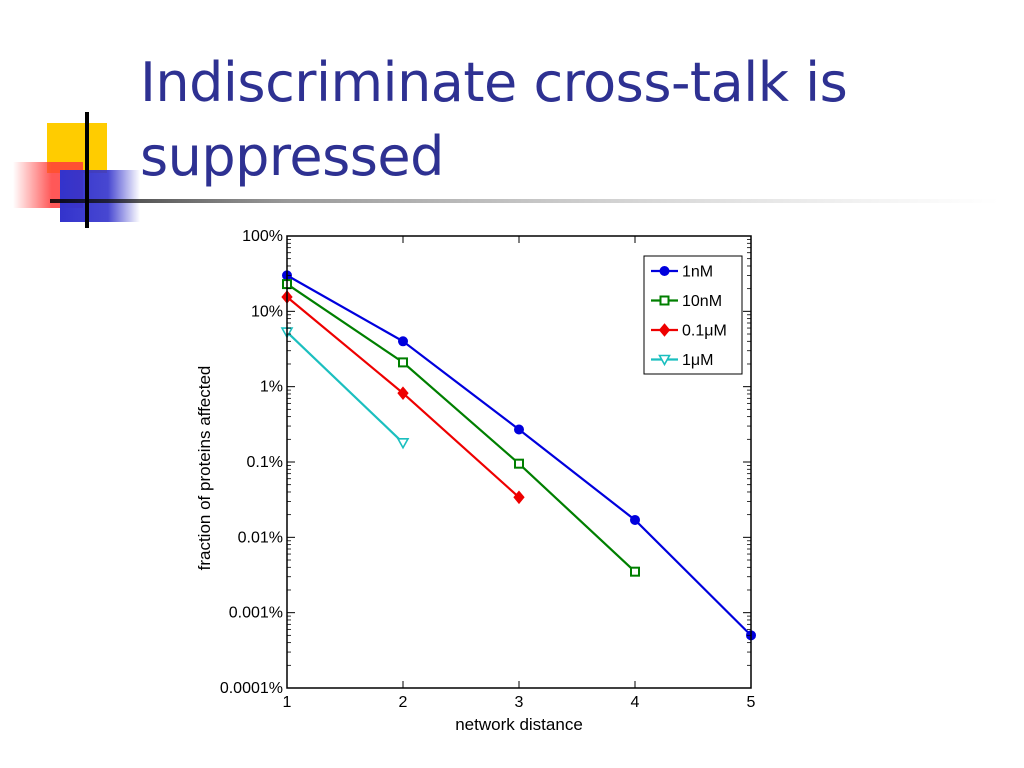 The height and width of the screenshot is (768, 1024). Describe the element at coordinates (525, 201) in the screenshot. I see `deco-horizontal-line` at that location.